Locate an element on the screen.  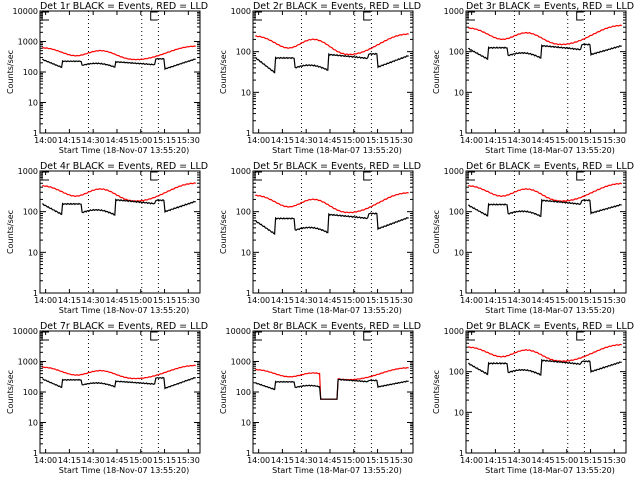
chart-title: Det 7r BLACK = Events, RED = LLD is located at coordinates (124, 326).